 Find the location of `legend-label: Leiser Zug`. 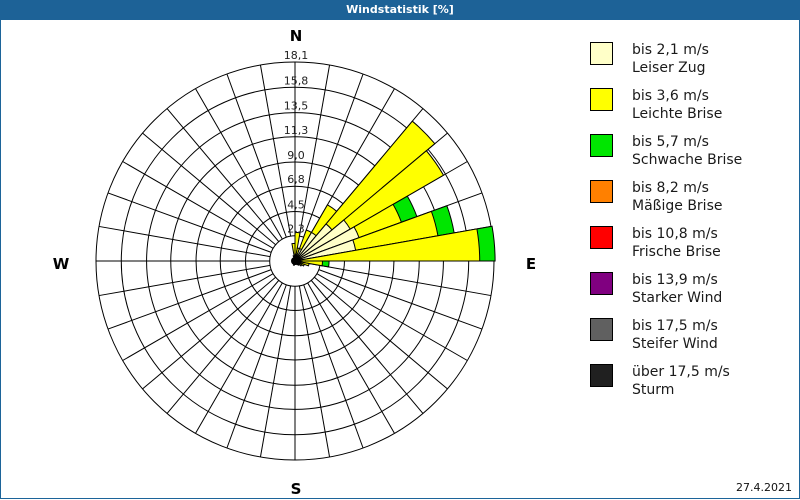

legend-label: Leiser Zug is located at coordinates (669, 68).